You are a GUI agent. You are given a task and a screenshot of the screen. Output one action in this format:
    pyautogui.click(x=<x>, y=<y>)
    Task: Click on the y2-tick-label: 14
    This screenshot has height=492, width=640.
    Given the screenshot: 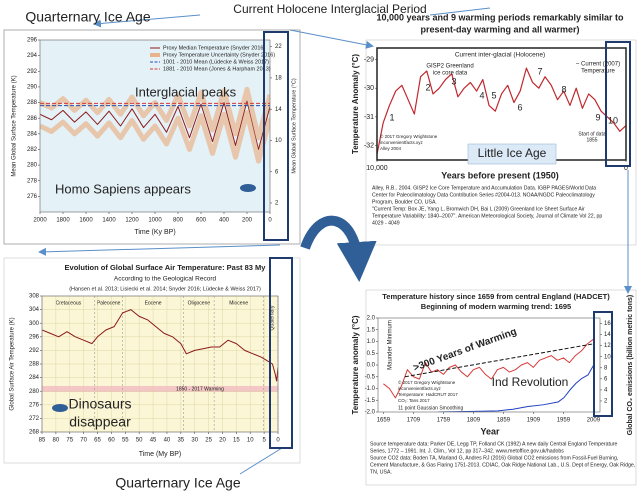 What is the action you would take?
    pyautogui.click(x=607, y=335)
    